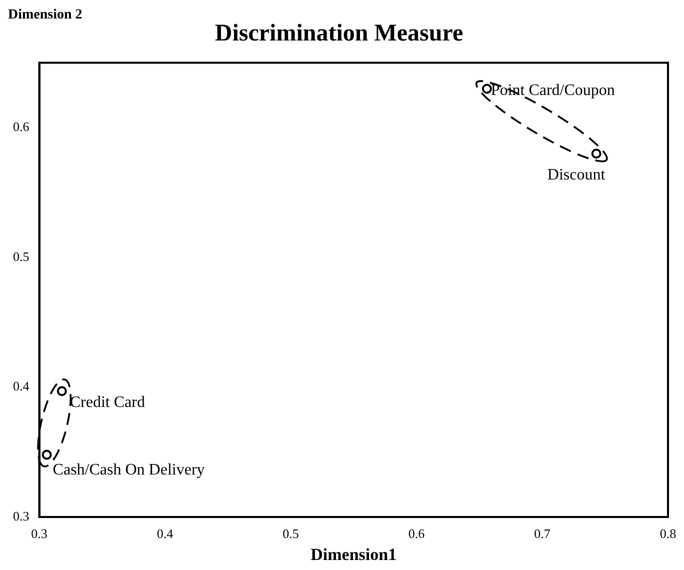  I want to click on x-tick-label: 0.3, so click(39, 534).